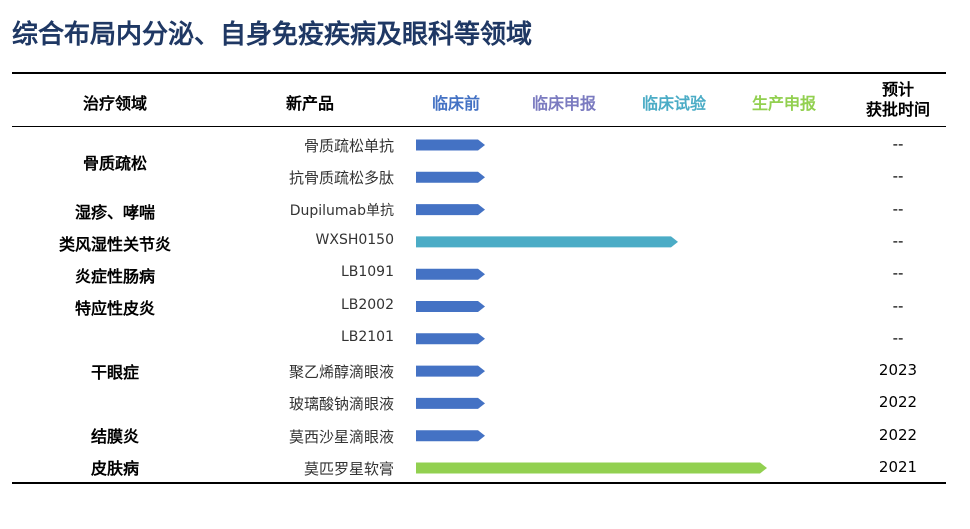  Describe the element at coordinates (479, 73) in the screenshot. I see `top-rule` at that location.